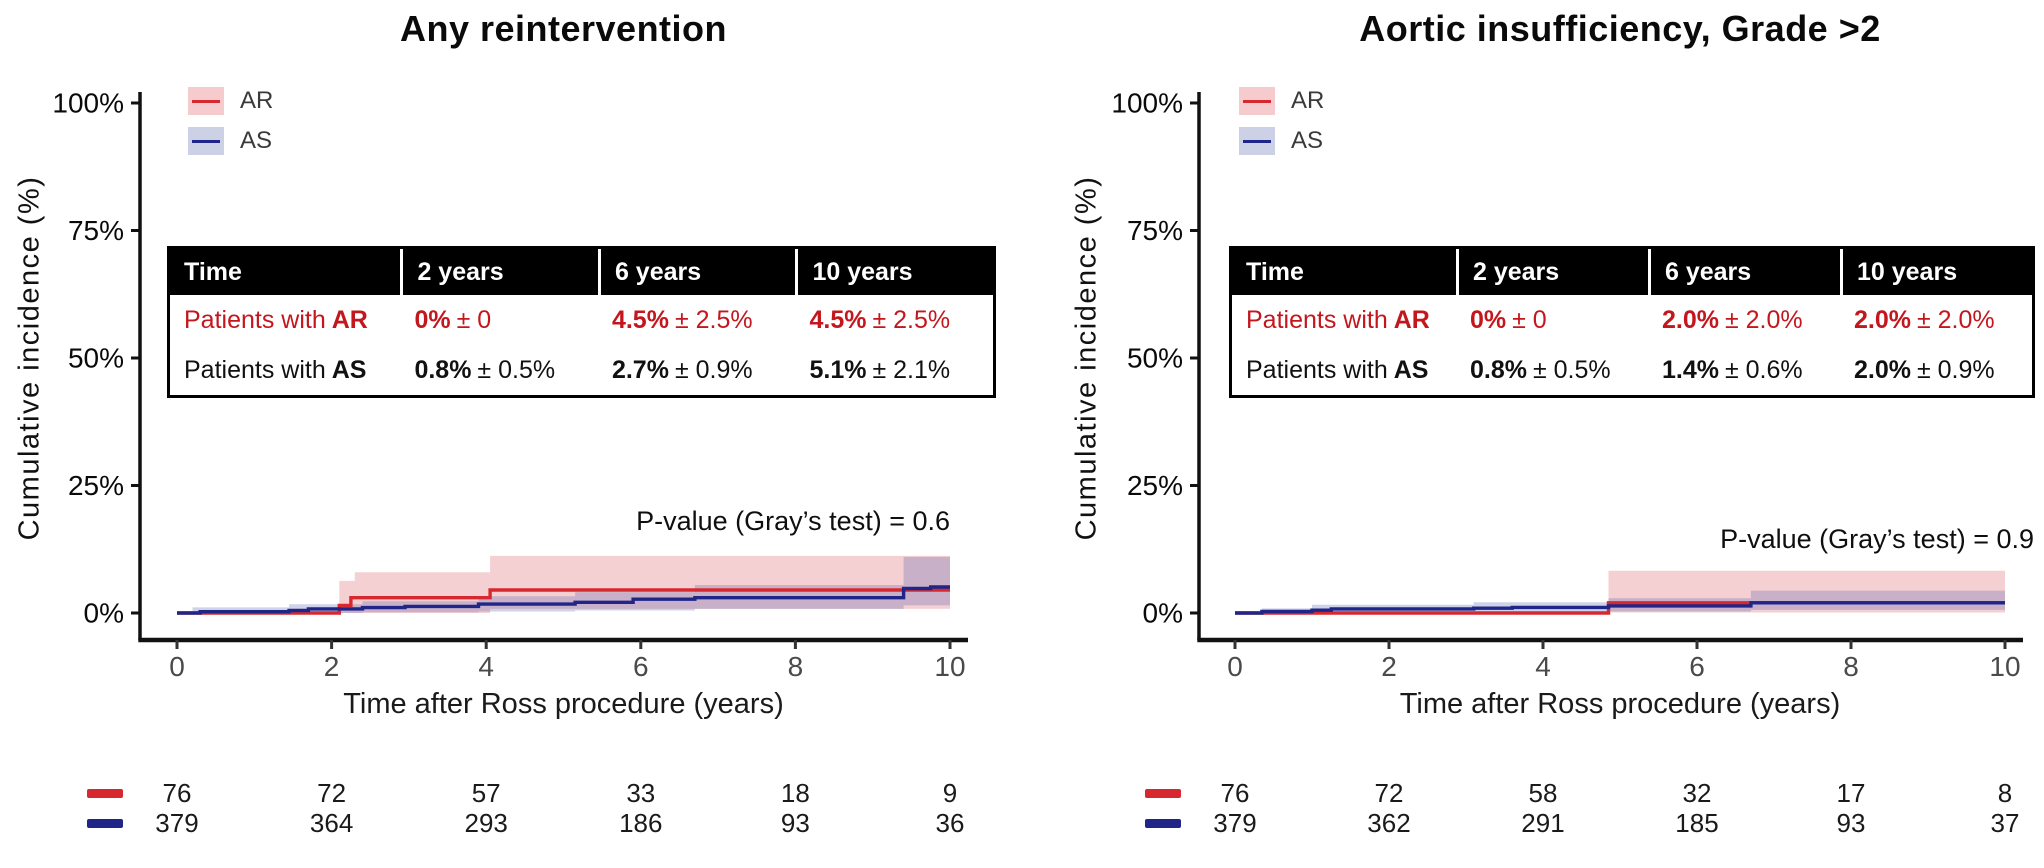 This screenshot has height=868, width=2044. Describe the element at coordinates (1763, 369) in the screenshot. I see `estimate-error: ± 0.6%` at that location.